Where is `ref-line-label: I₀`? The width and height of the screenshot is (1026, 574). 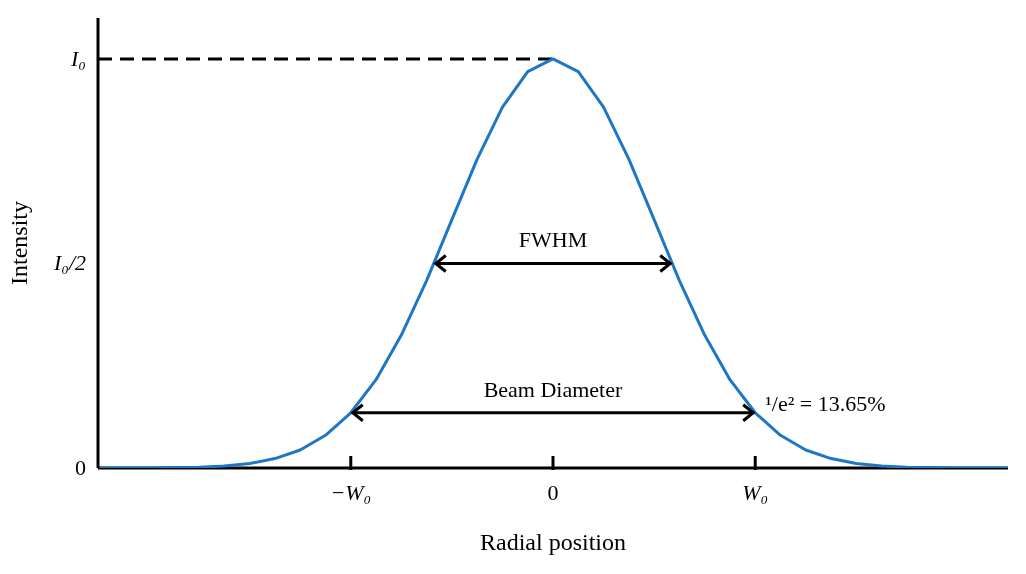
ref-line-label: I₀ is located at coordinates (78, 58).